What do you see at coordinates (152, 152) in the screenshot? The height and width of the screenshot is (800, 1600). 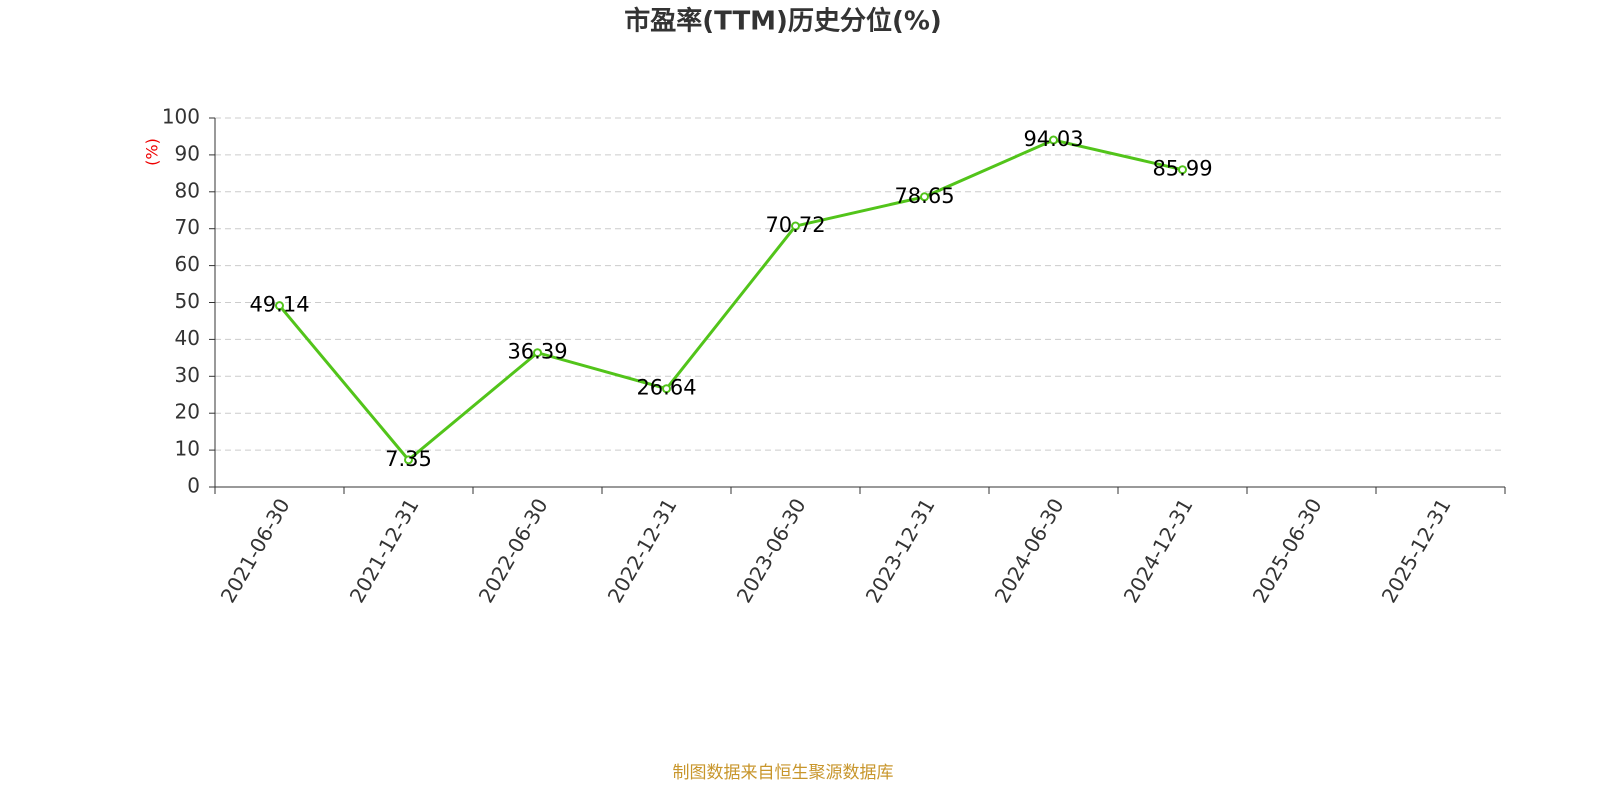 I see `y-axis-label: (%)` at bounding box center [152, 152].